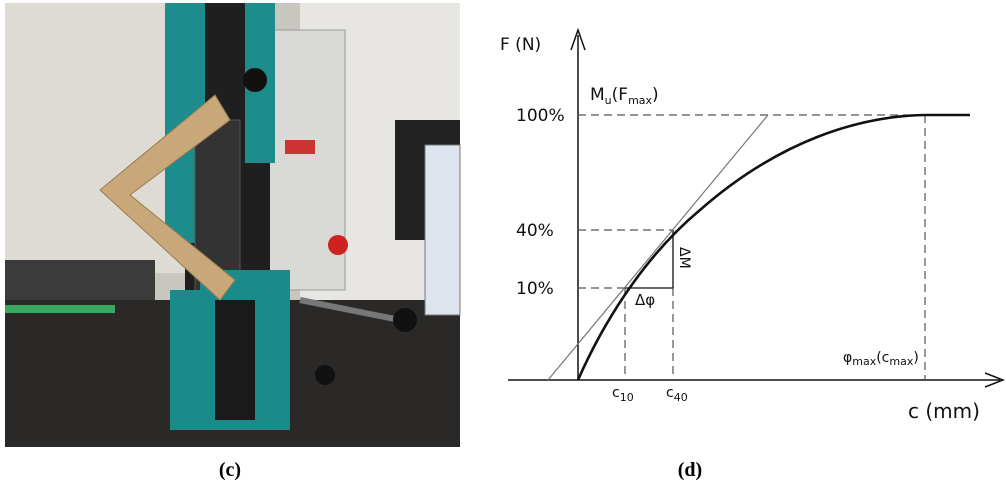 The image size is (1006, 484). I want to click on level-label: 40%, so click(535, 231).